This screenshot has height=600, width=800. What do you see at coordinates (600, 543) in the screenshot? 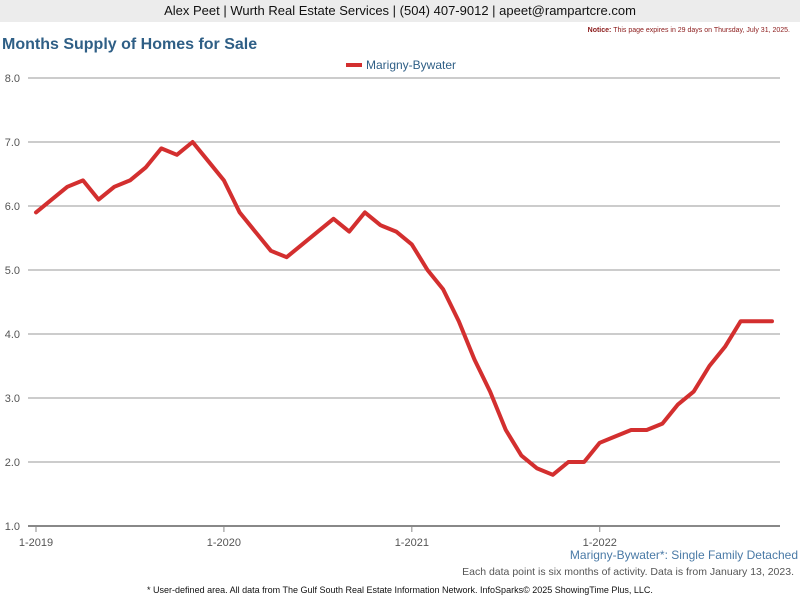
I see `x-tick-label: 1-2022` at bounding box center [600, 543].